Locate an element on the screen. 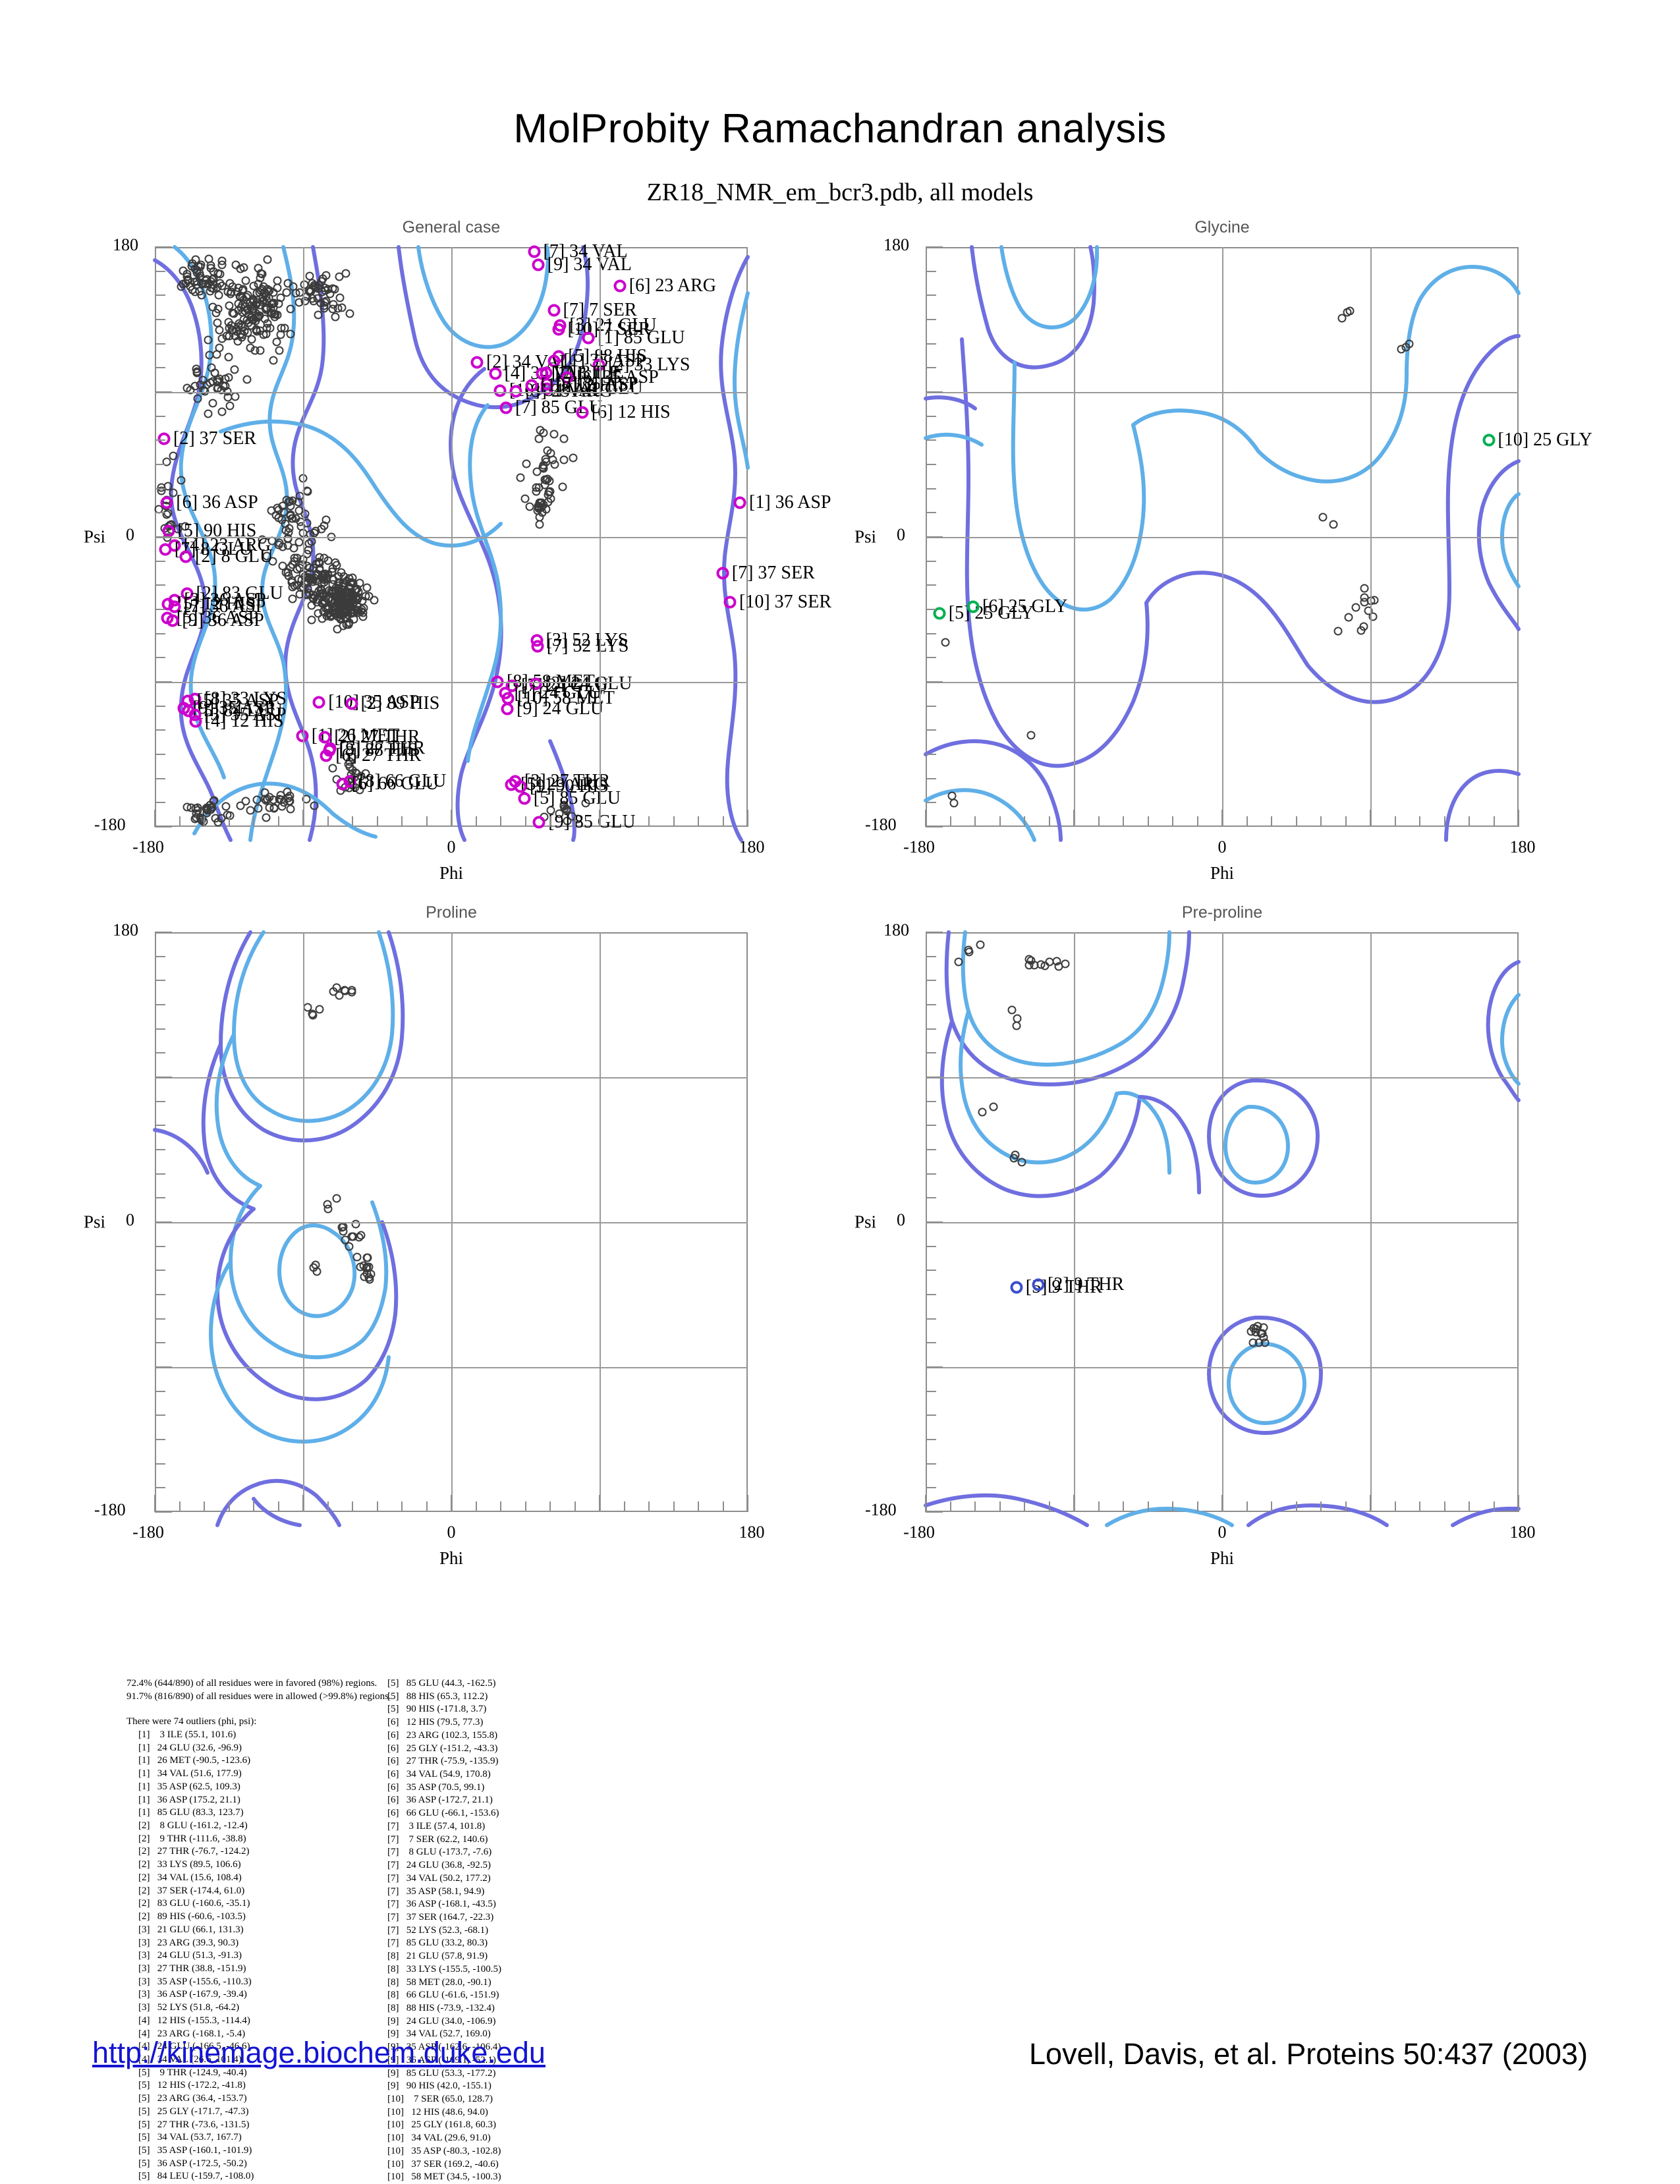  outlier-list-item: [5] 27 THR (-73.6, -131.5) is located at coordinates (194, 2124).